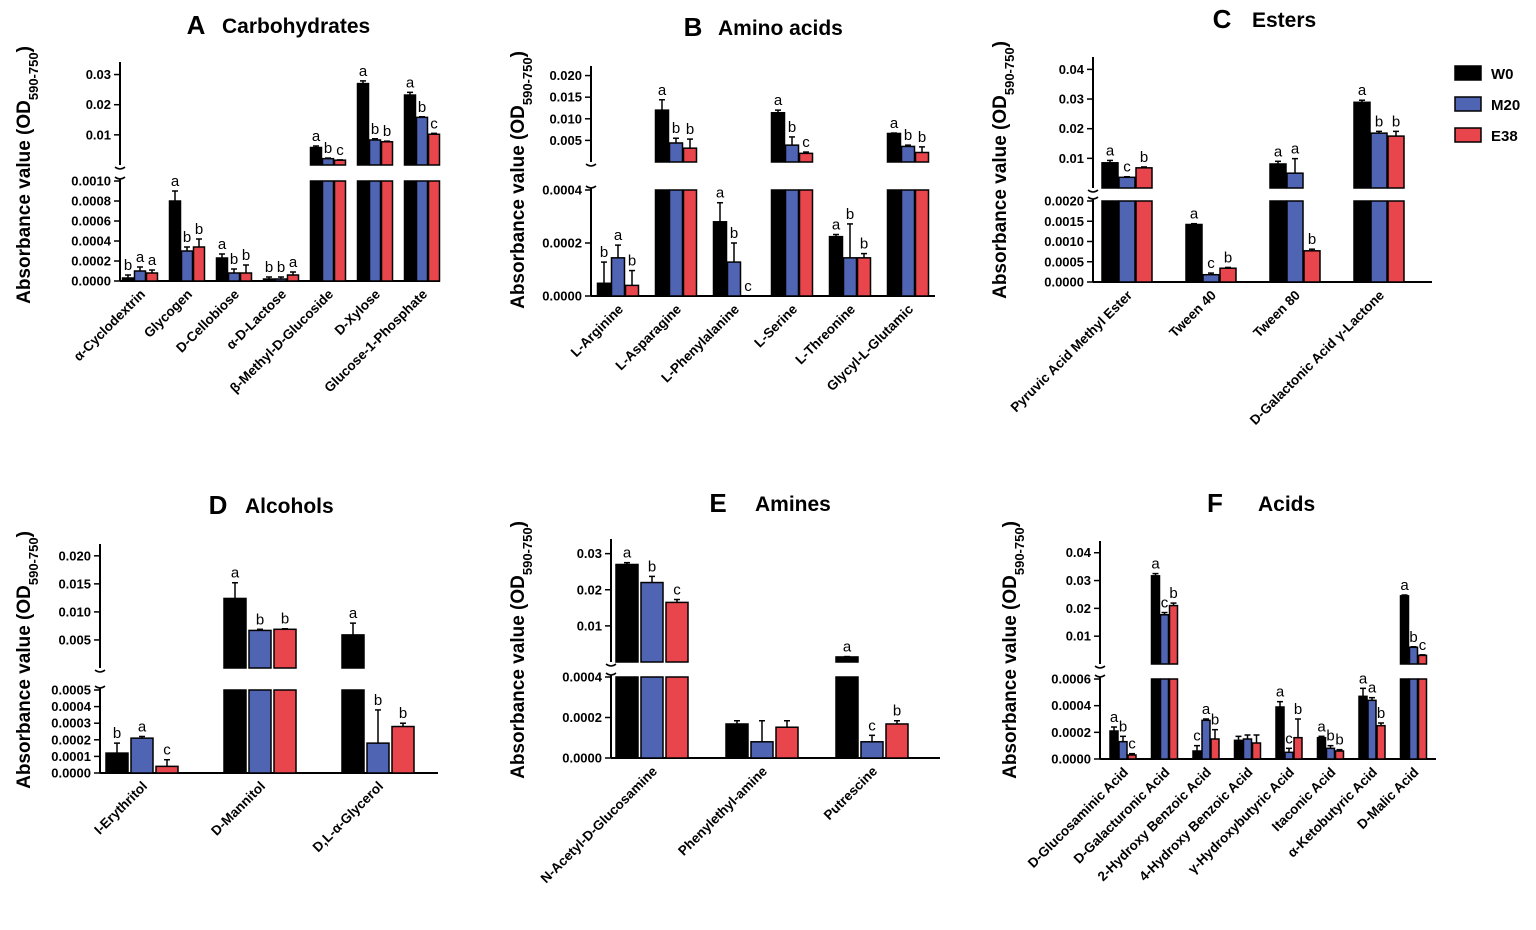 This screenshot has height=930, width=1536. I want to click on panel-title: Carbohydrates, so click(296, 26).